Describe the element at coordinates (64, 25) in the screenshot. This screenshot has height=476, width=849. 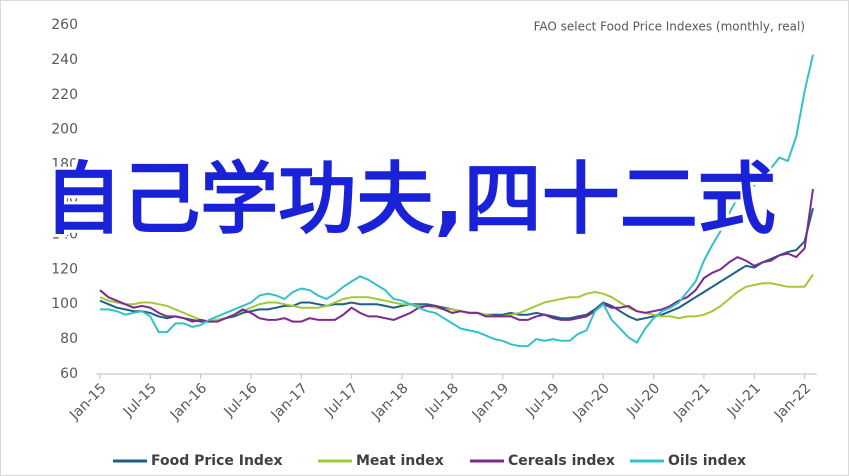
I see `y-tick-label: 260` at that location.